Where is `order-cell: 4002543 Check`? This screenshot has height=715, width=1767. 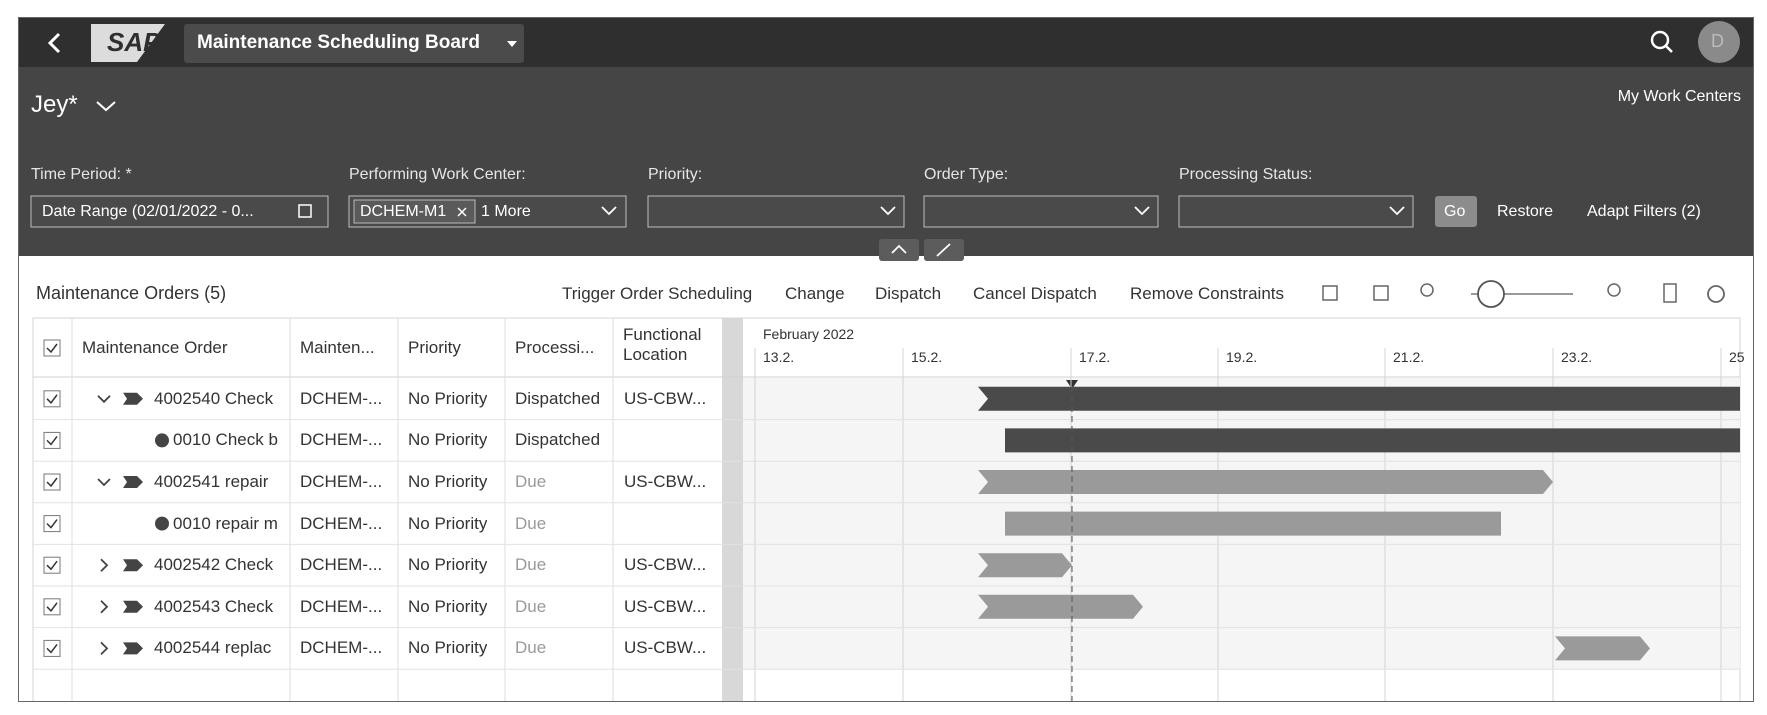
order-cell: 4002543 Check is located at coordinates (214, 606).